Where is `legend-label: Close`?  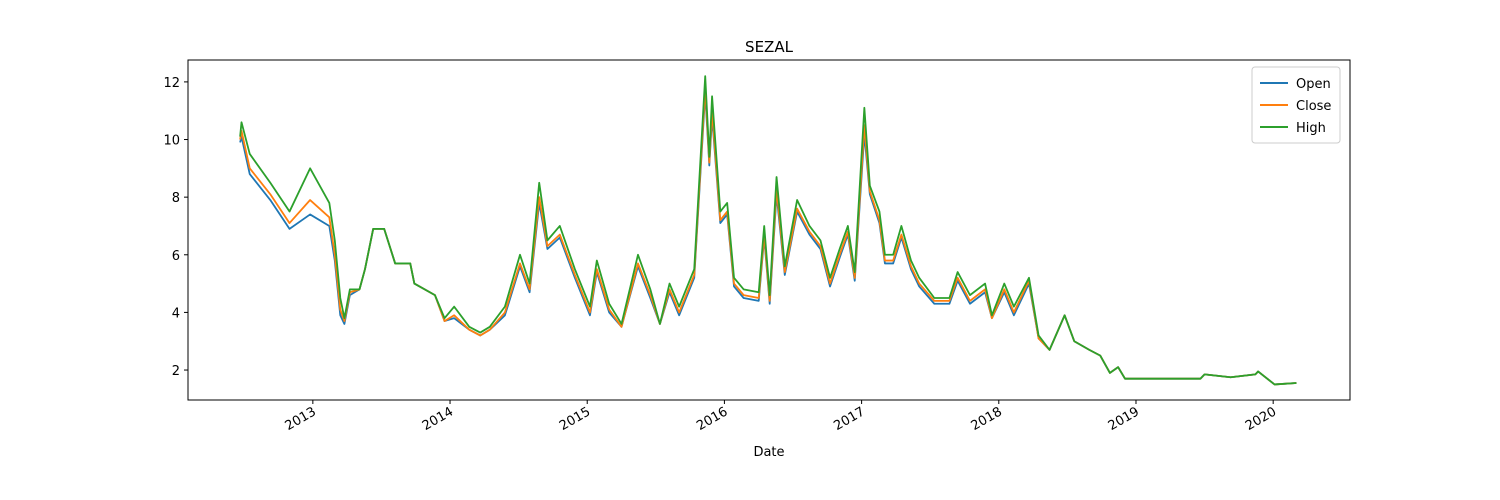 legend-label: Close is located at coordinates (1313, 106).